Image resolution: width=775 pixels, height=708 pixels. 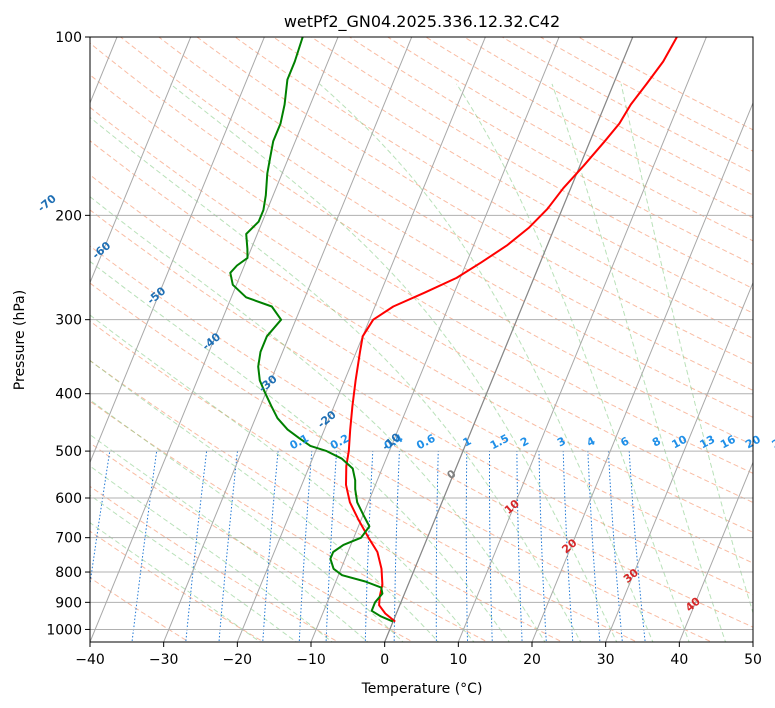 I want to click on x-axis-label: Temperature (°C), so click(x=422, y=689).